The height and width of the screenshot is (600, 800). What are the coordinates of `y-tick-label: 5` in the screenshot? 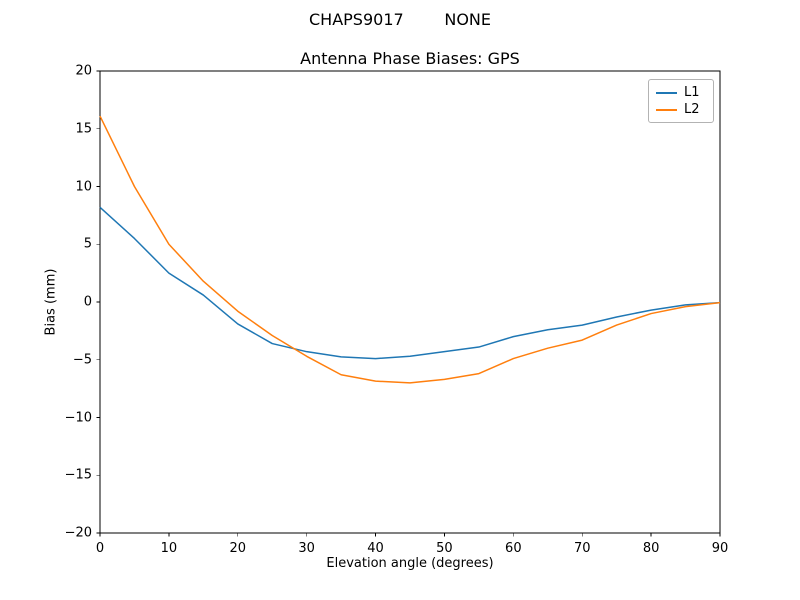 It's located at (87, 244).